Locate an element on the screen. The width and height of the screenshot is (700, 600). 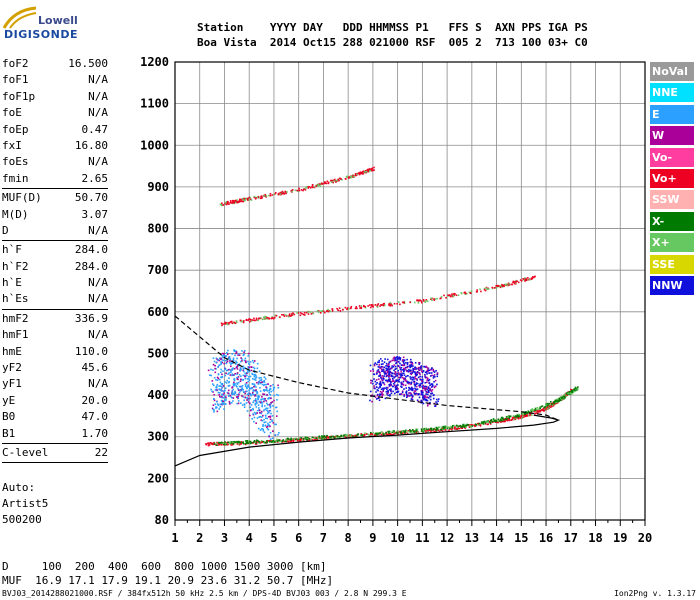
y-tick-label: 300 is located at coordinates (158, 437).